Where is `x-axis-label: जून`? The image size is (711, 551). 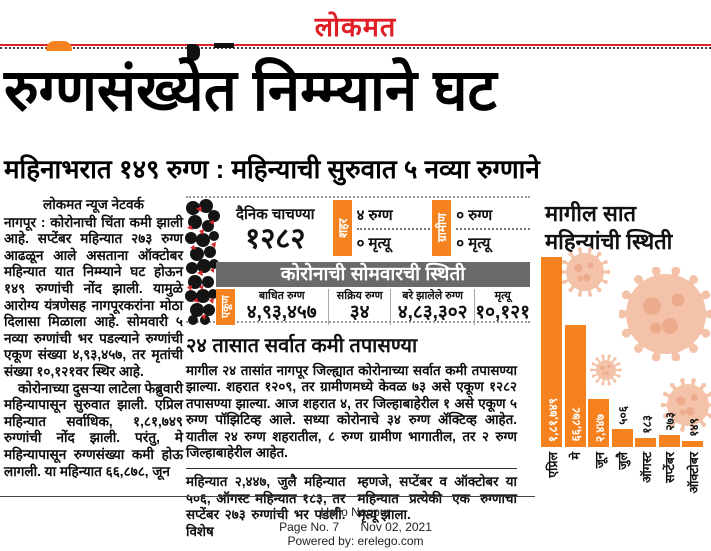 x-axis-label: जून is located at coordinates (599, 460).